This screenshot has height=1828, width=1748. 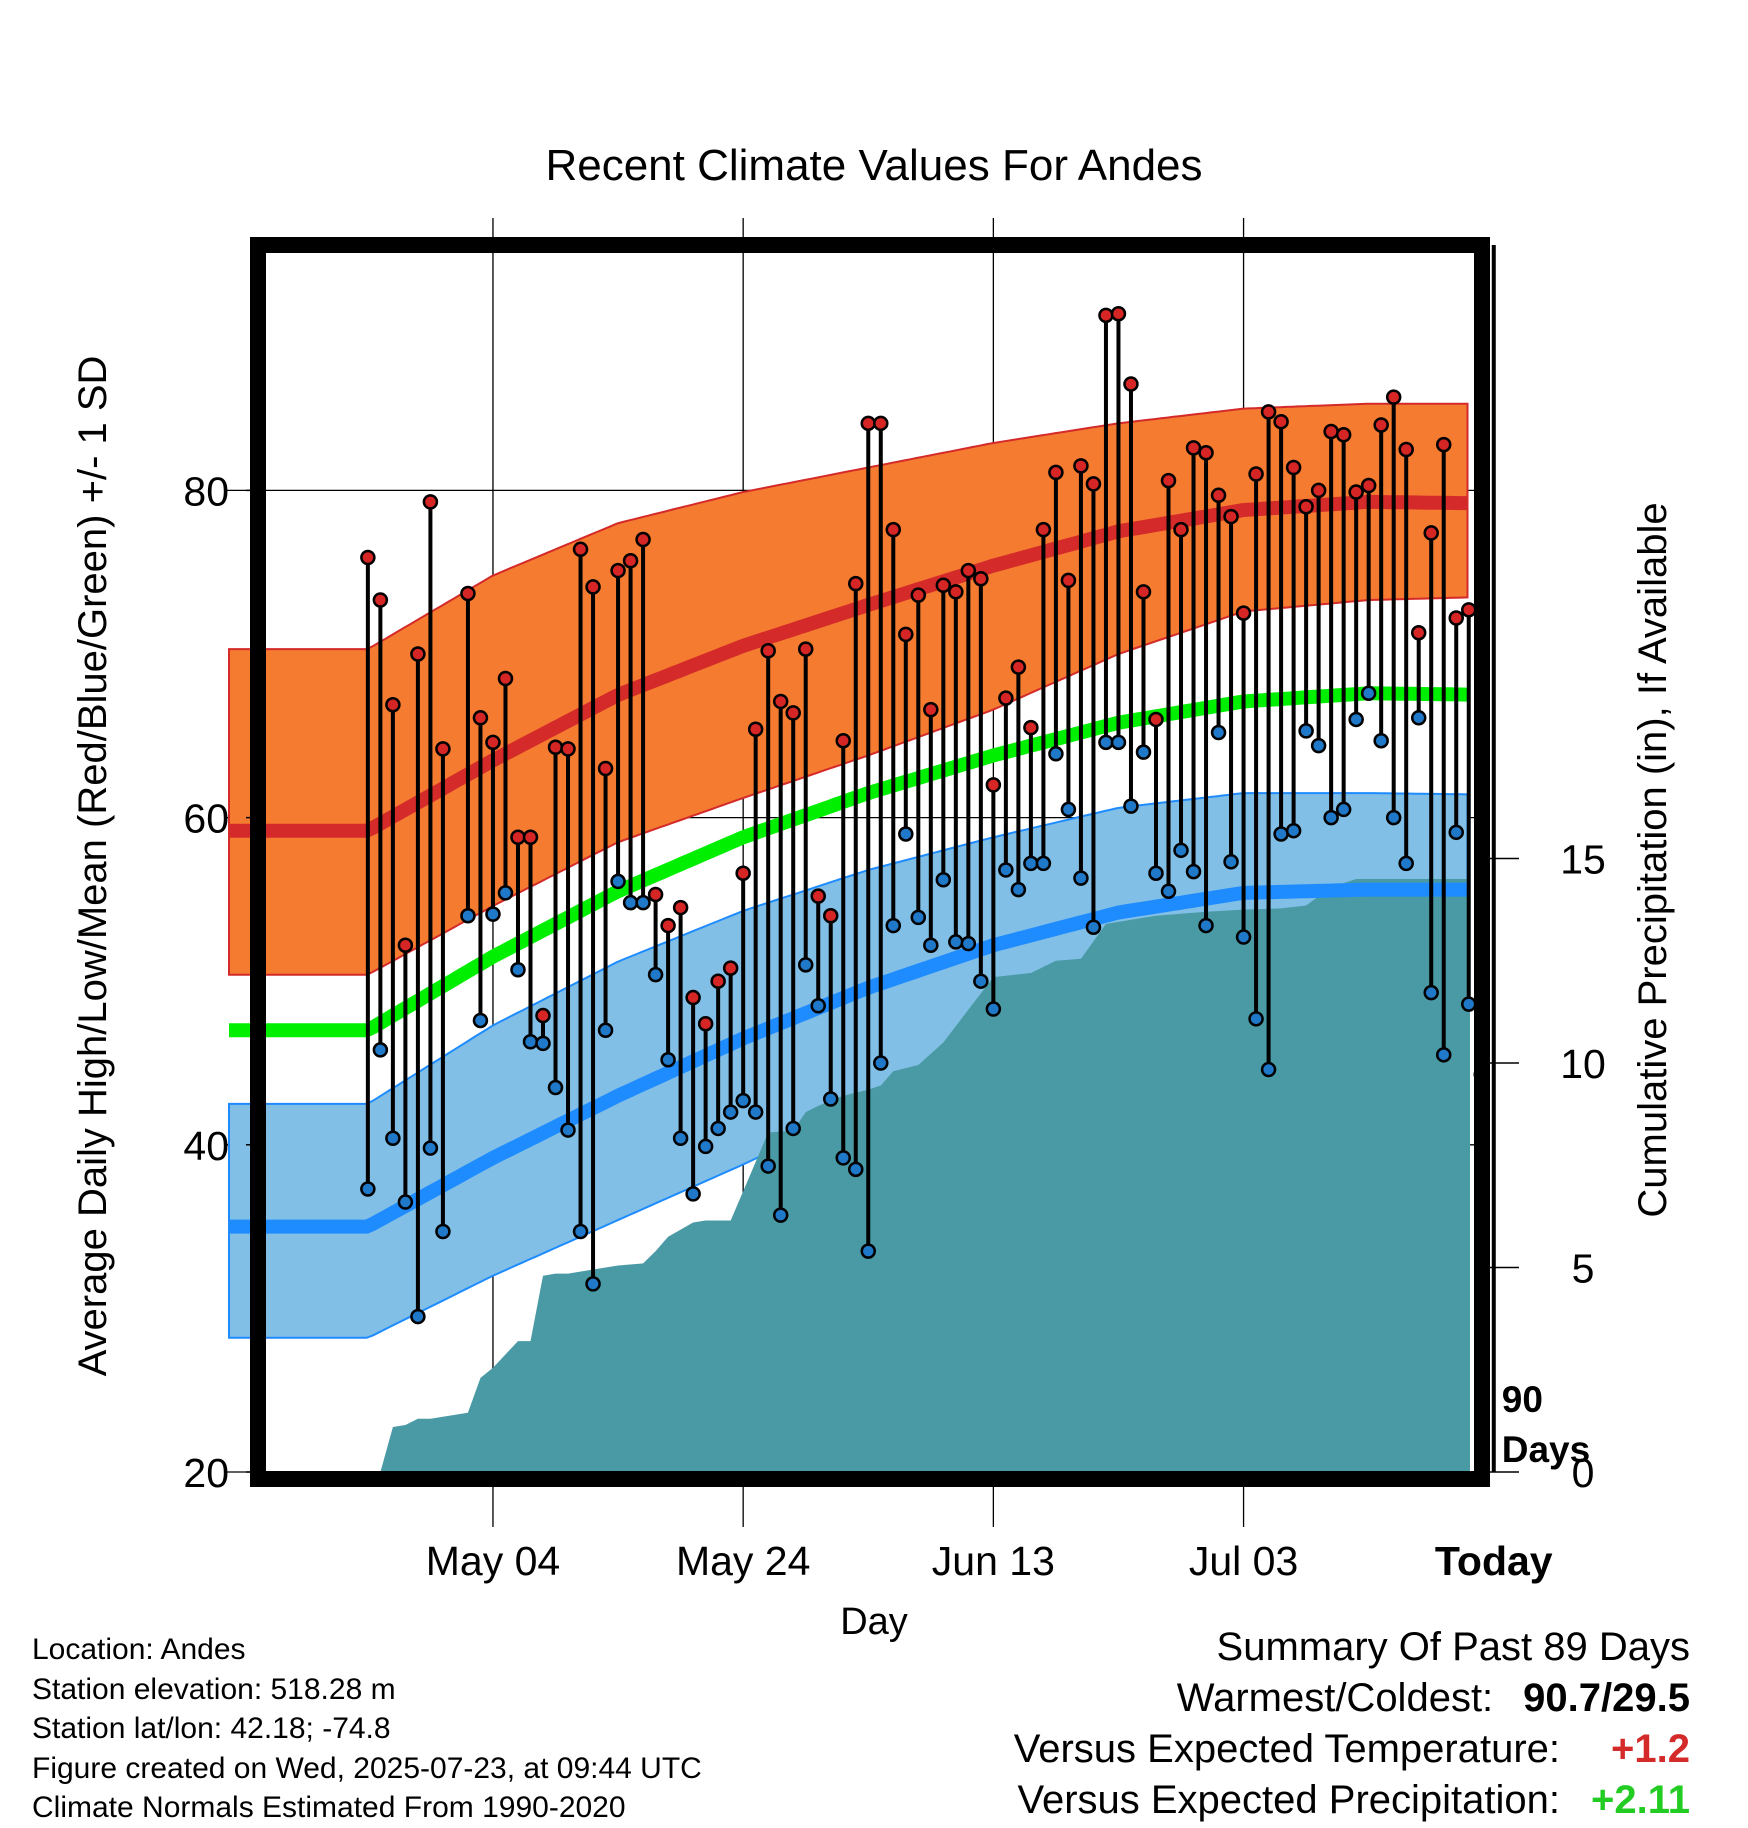 I want to click on x-tick-label: May 24, so click(x=743, y=1561).